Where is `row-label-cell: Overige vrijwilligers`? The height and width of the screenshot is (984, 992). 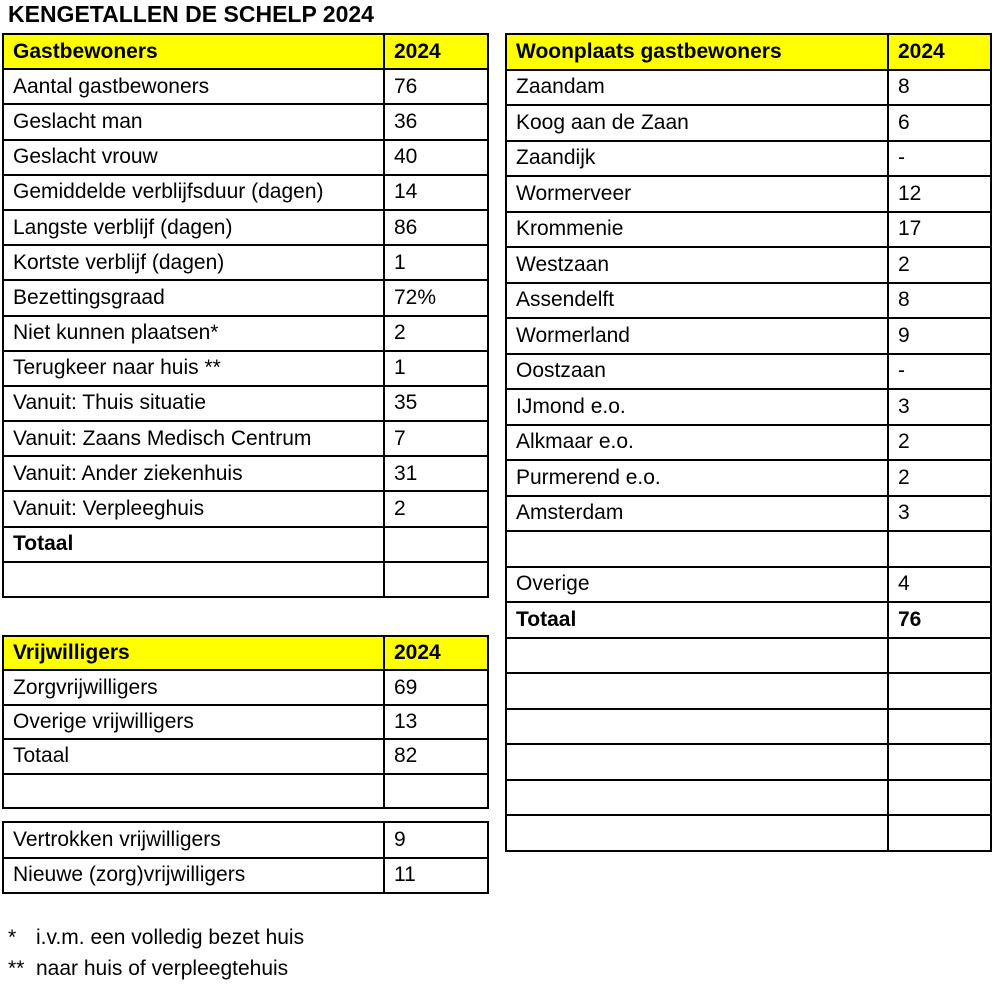
row-label-cell: Overige vrijwilligers is located at coordinates (193, 722).